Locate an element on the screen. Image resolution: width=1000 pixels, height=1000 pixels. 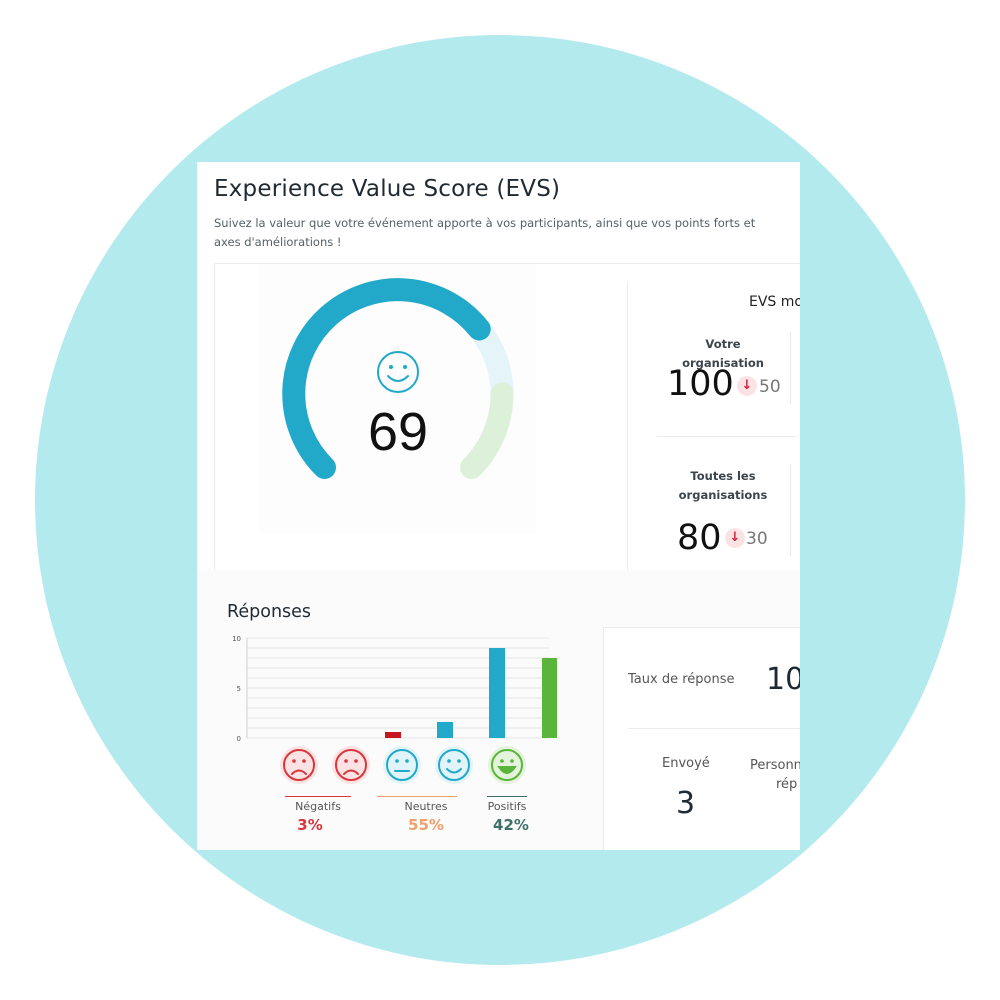
response-rate-card: Taux de réponse 10 Envoyé 3 Personn rép is located at coordinates (701, 738).